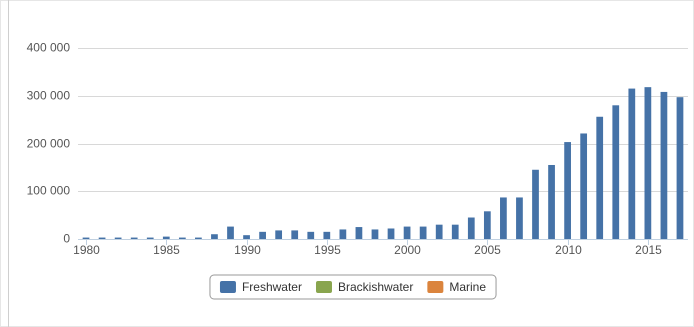  I want to click on legend-box, so click(353, 287).